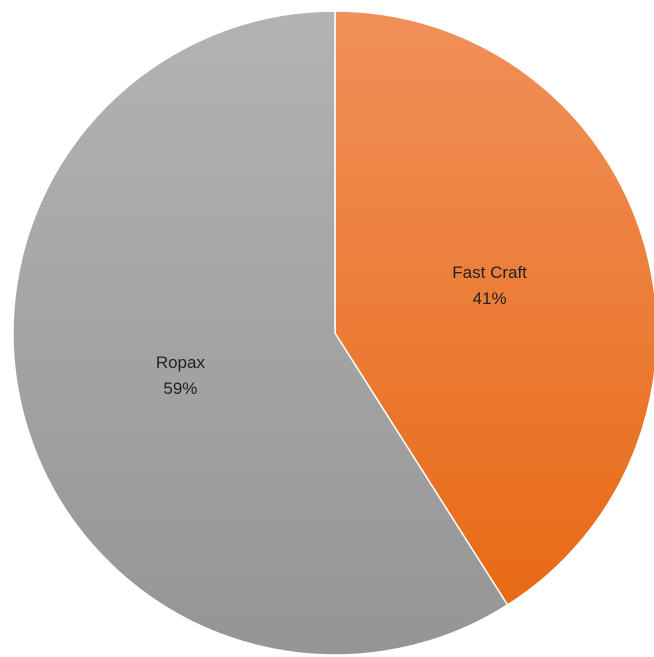 The height and width of the screenshot is (657, 654). I want to click on slice-percent-label: 41%, so click(490, 298).